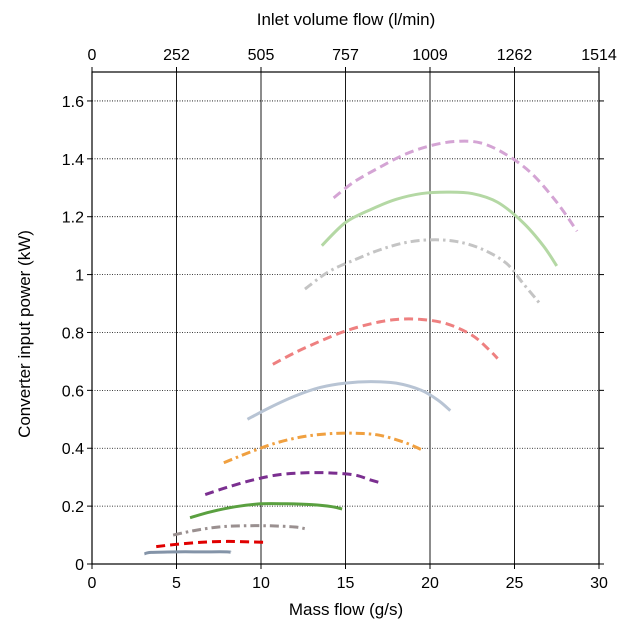  What do you see at coordinates (24, 334) in the screenshot?
I see `y-axis-title: Converter input power (kW)` at bounding box center [24, 334].